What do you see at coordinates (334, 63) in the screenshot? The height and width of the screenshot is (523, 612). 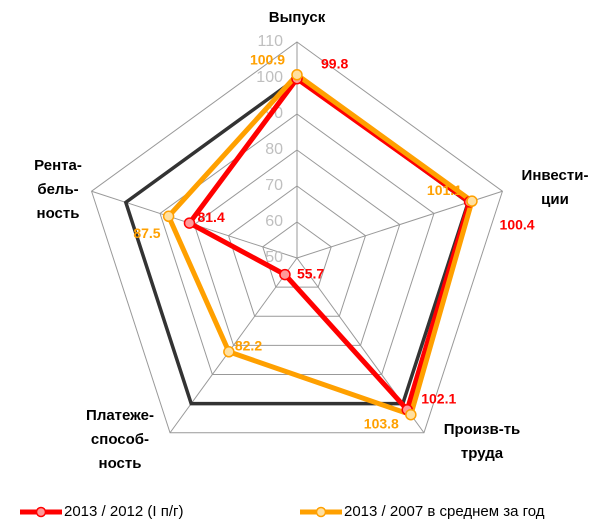 I see `data-label: 99.8` at bounding box center [334, 63].